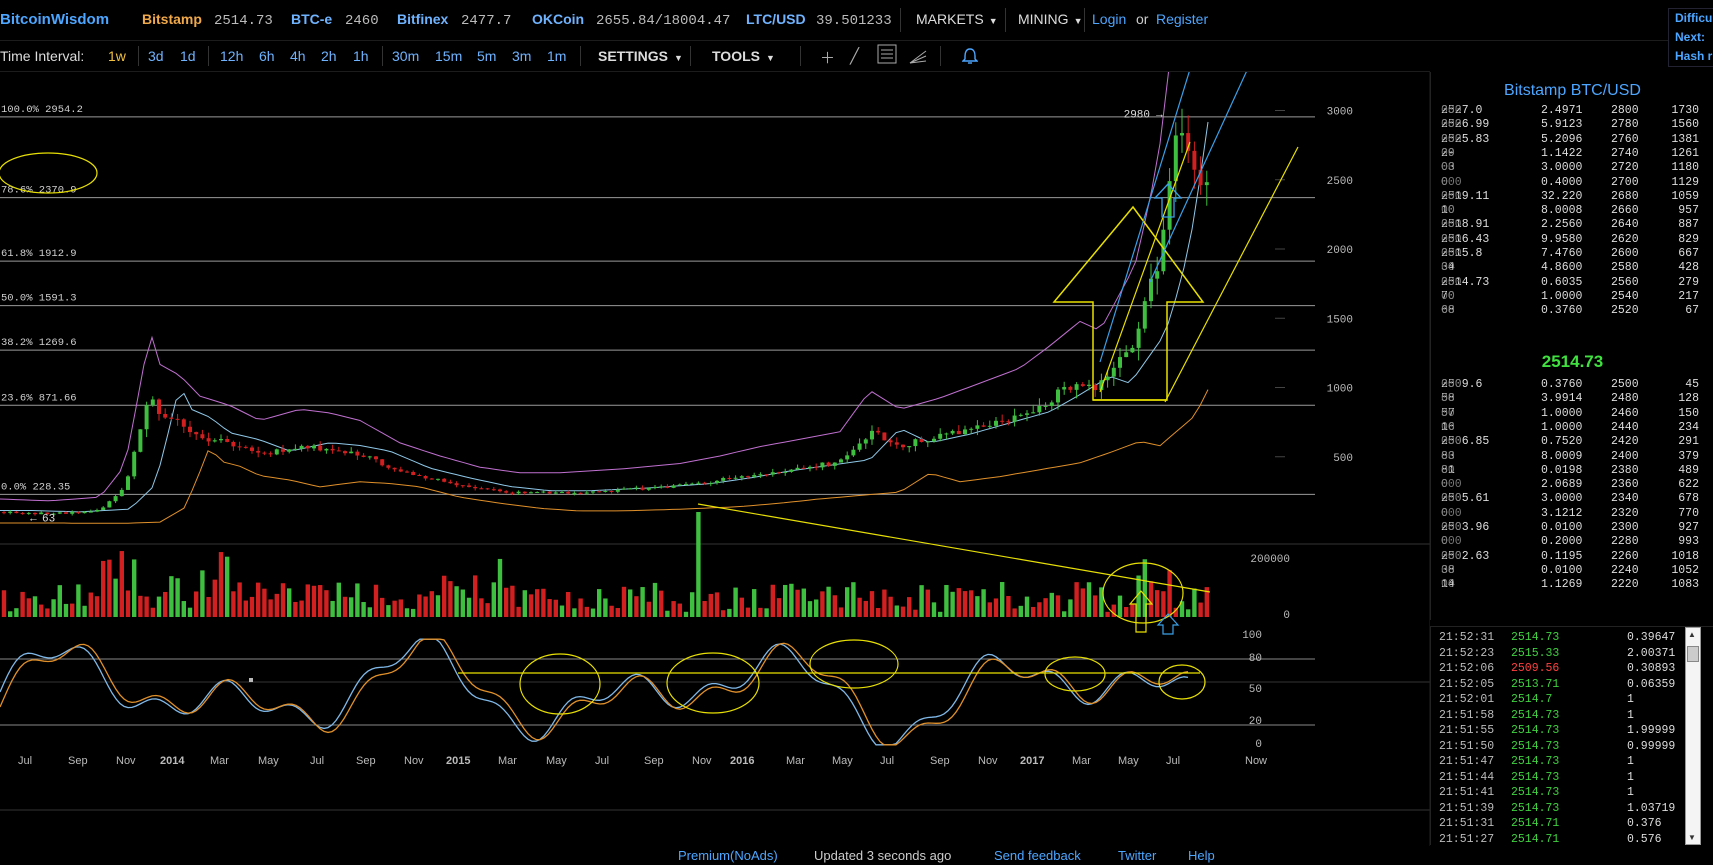  Describe the element at coordinates (1137, 855) in the screenshot. I see `twitter-link: Twitter` at that location.